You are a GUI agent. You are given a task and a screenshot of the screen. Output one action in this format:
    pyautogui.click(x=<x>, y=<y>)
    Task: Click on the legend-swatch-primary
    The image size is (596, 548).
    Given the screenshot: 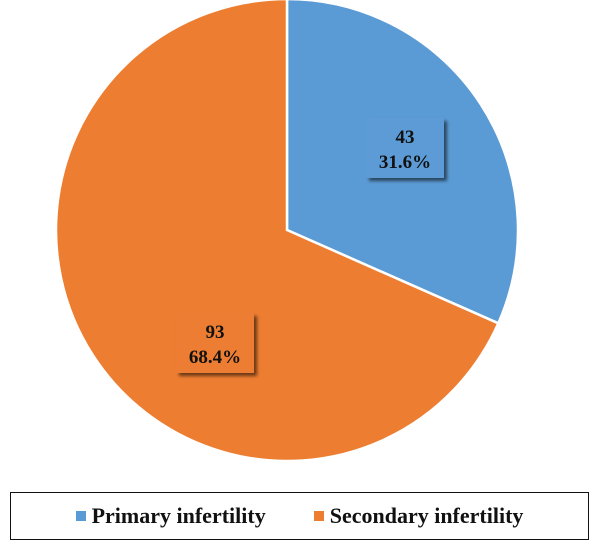 What is the action you would take?
    pyautogui.click(x=80, y=516)
    